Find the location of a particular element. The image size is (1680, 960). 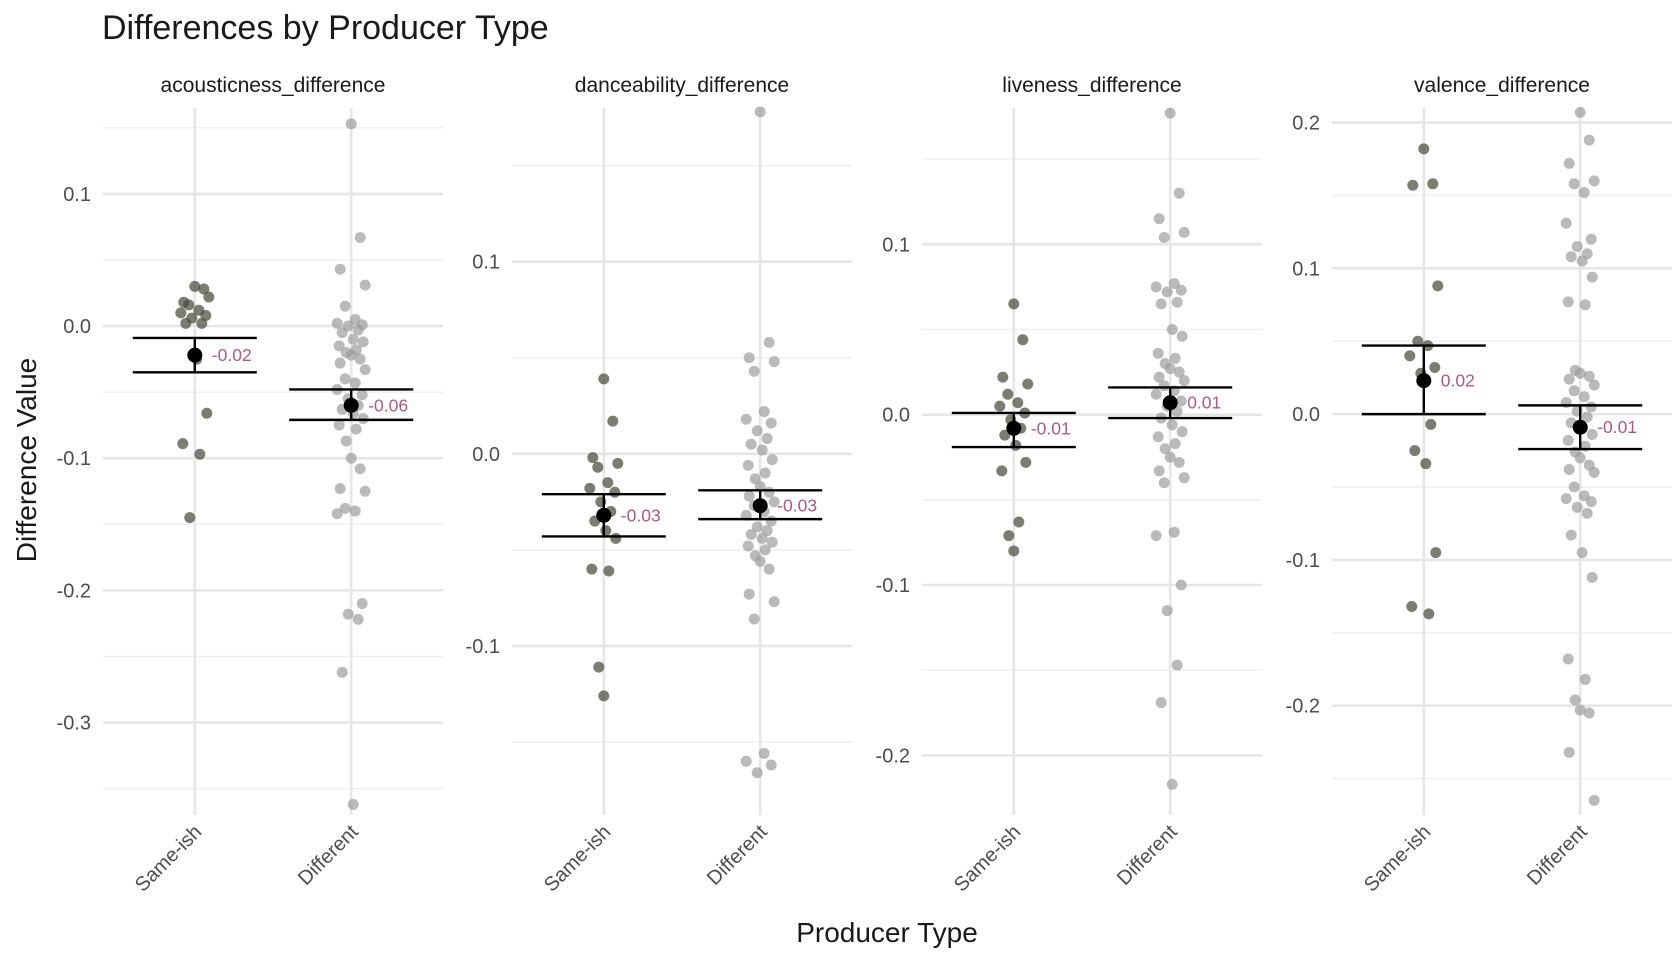

mean-label: -0.03 is located at coordinates (797, 506).